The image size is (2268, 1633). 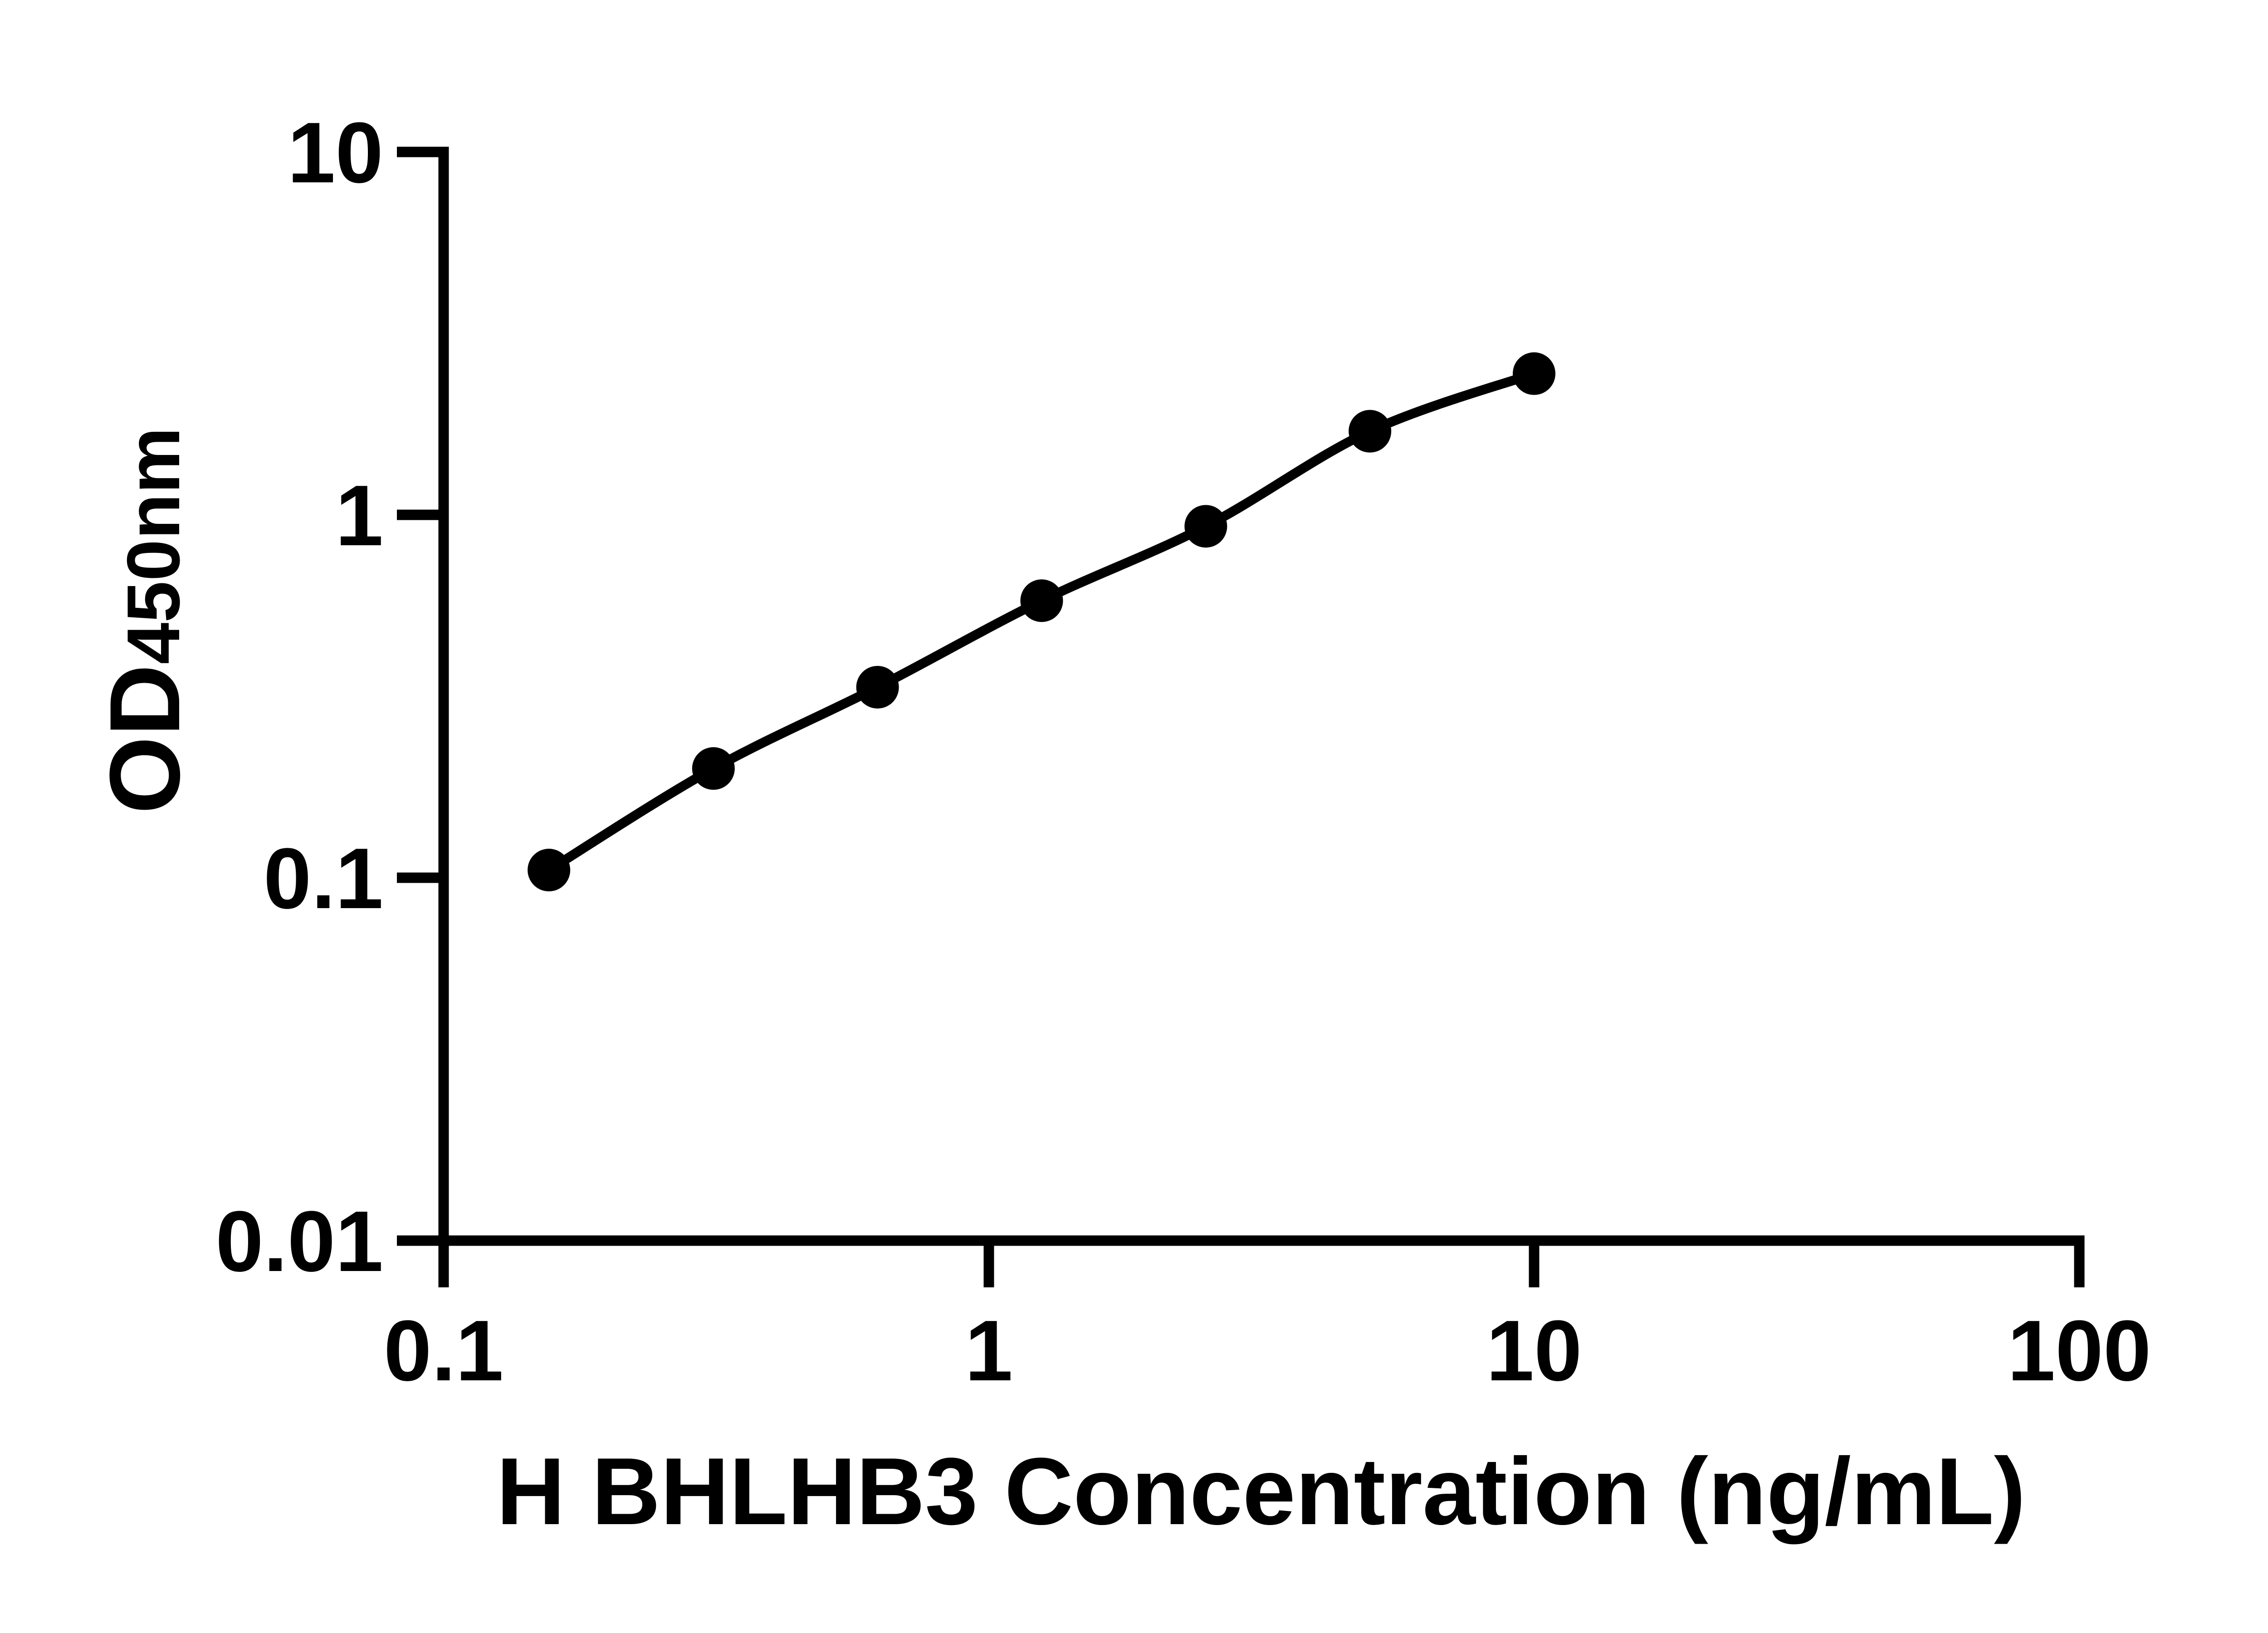 I want to click on y-tick-label: 0.1, so click(x=324, y=879).